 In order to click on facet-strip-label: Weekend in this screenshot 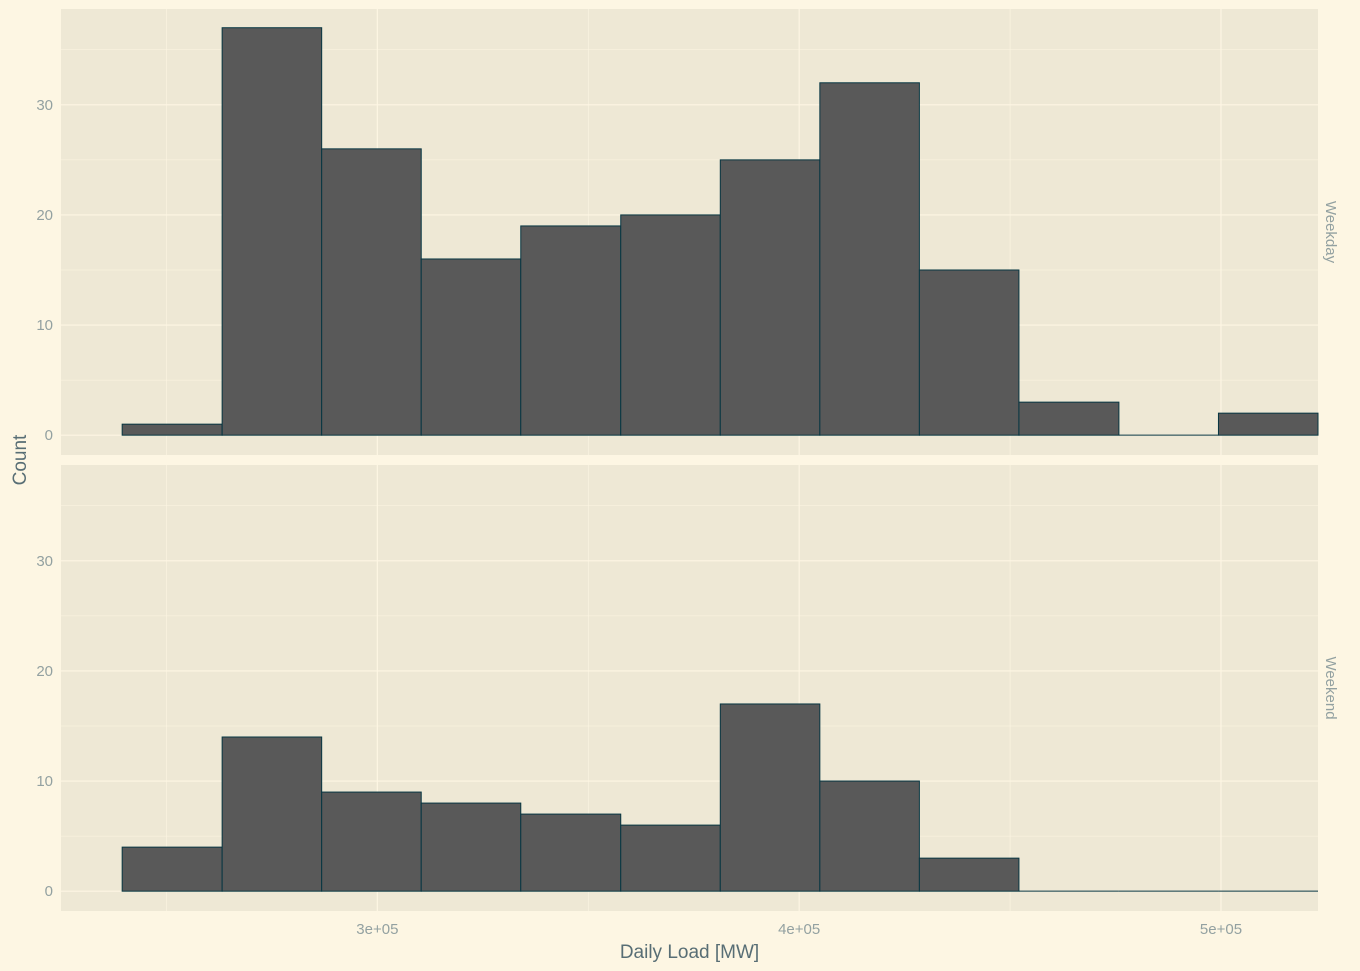, I will do `click(1330, 687)`.